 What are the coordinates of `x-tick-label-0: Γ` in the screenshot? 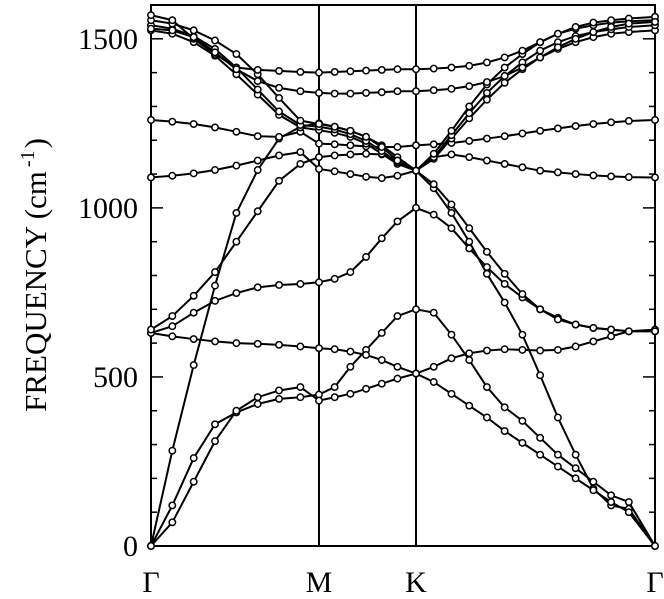 It's located at (150, 582).